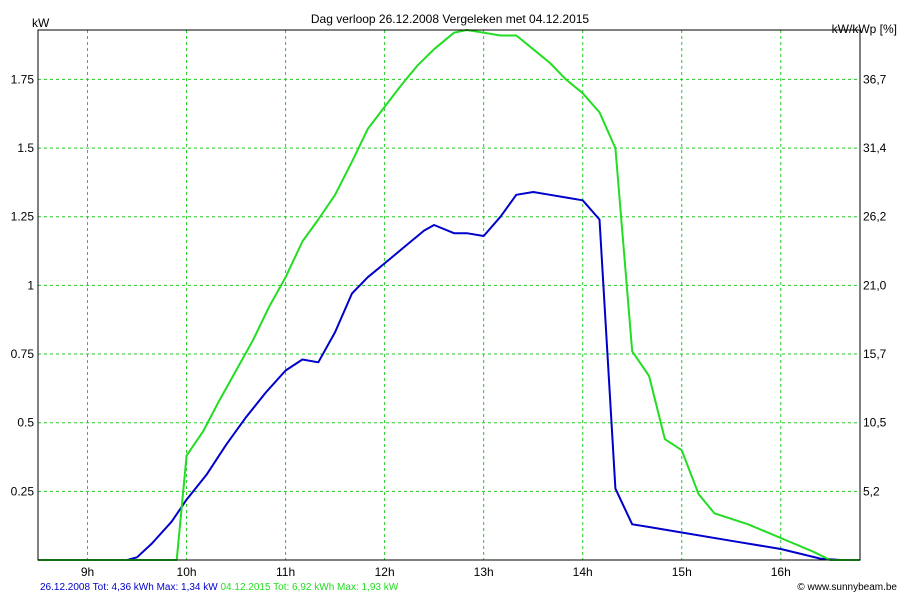 This screenshot has width=900, height=600. I want to click on x-tick-label: 13h, so click(484, 572).